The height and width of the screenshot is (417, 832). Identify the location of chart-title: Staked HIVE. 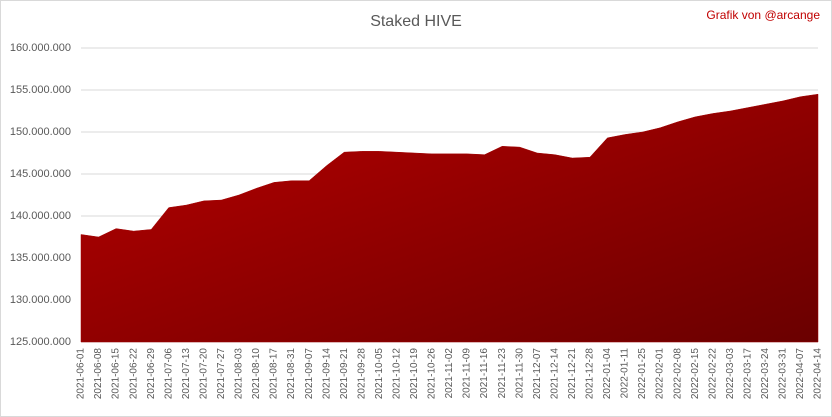
(416, 21).